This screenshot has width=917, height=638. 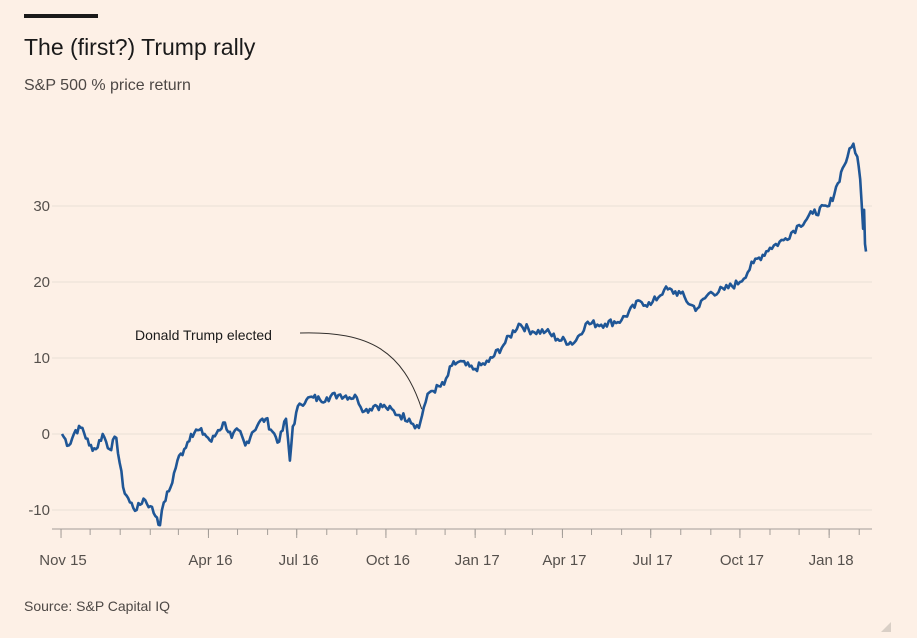 I want to click on x-tick-label: Jul 17, so click(x=653, y=560).